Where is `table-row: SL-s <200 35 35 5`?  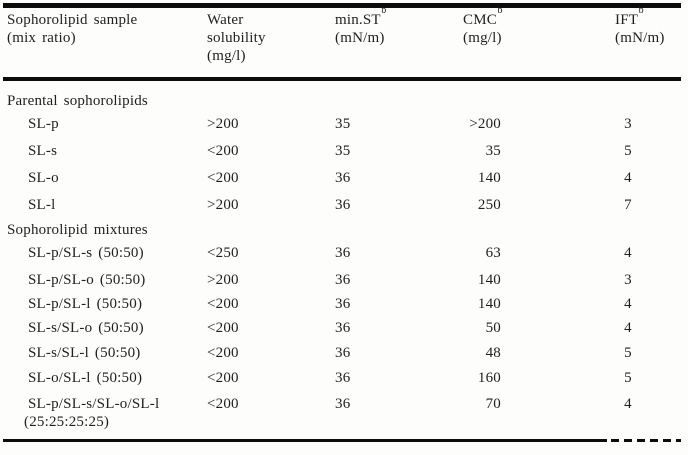 table-row: SL-s <200 35 35 5 is located at coordinates (344, 151).